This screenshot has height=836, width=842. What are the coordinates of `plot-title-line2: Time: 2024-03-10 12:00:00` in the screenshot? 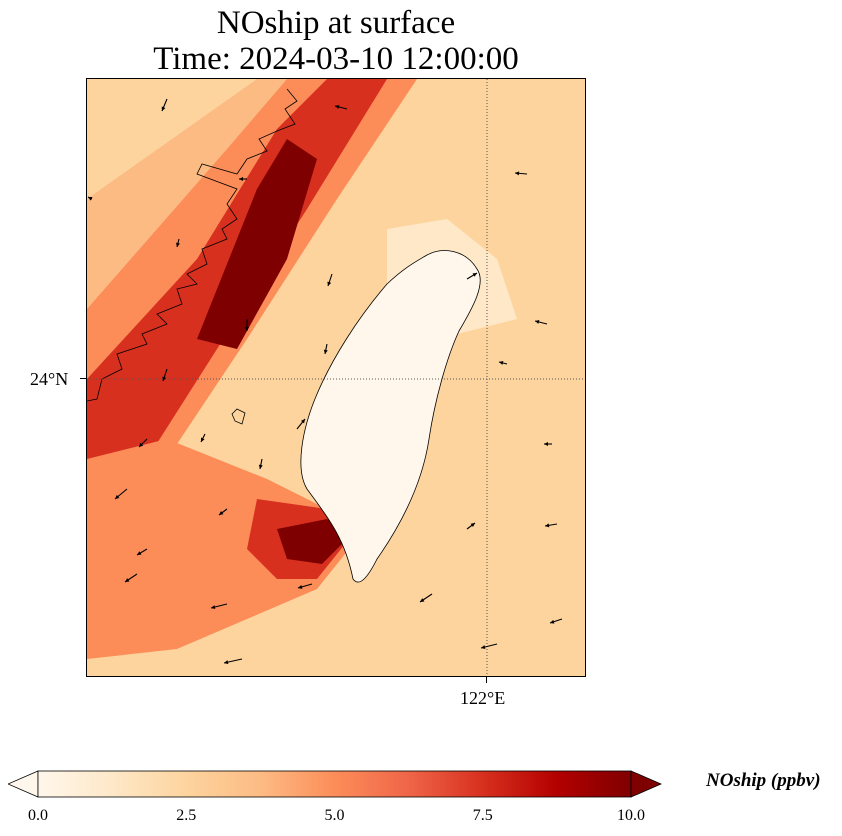 It's located at (336, 59).